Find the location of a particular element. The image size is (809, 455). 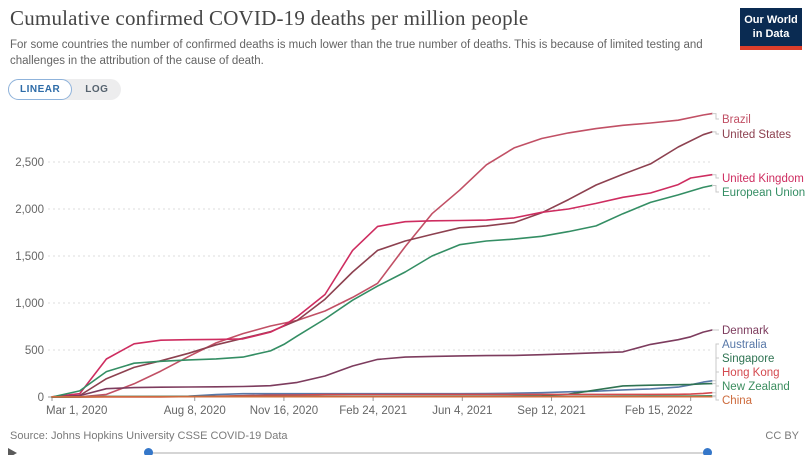

scale-toggle: LINEAR LOG is located at coordinates (65, 89).